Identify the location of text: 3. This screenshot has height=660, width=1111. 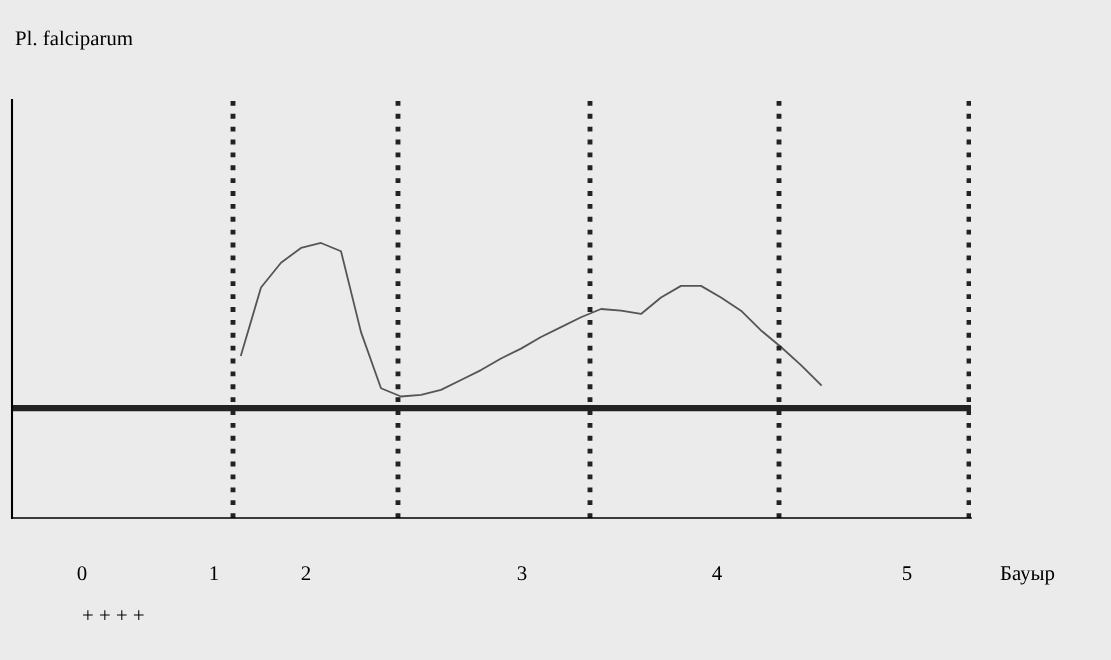
(522, 573).